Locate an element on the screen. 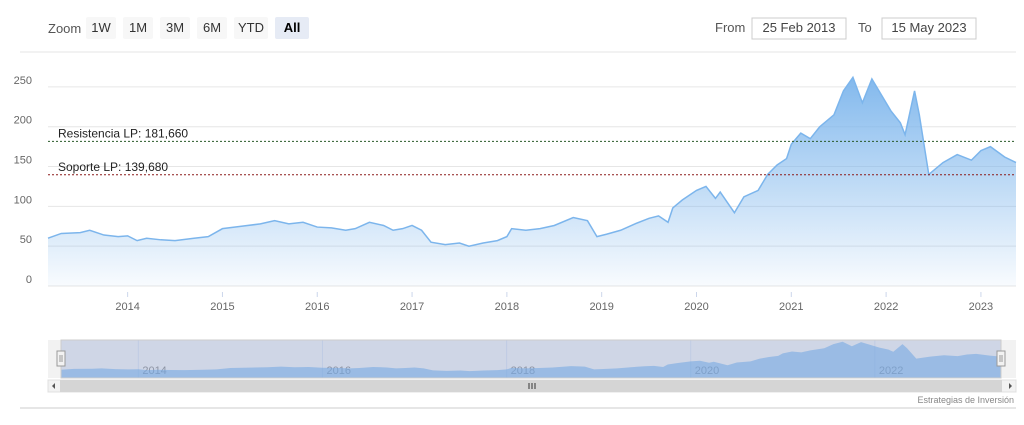 The image size is (1024, 425). x-tick-label: 2020 is located at coordinates (696, 307).